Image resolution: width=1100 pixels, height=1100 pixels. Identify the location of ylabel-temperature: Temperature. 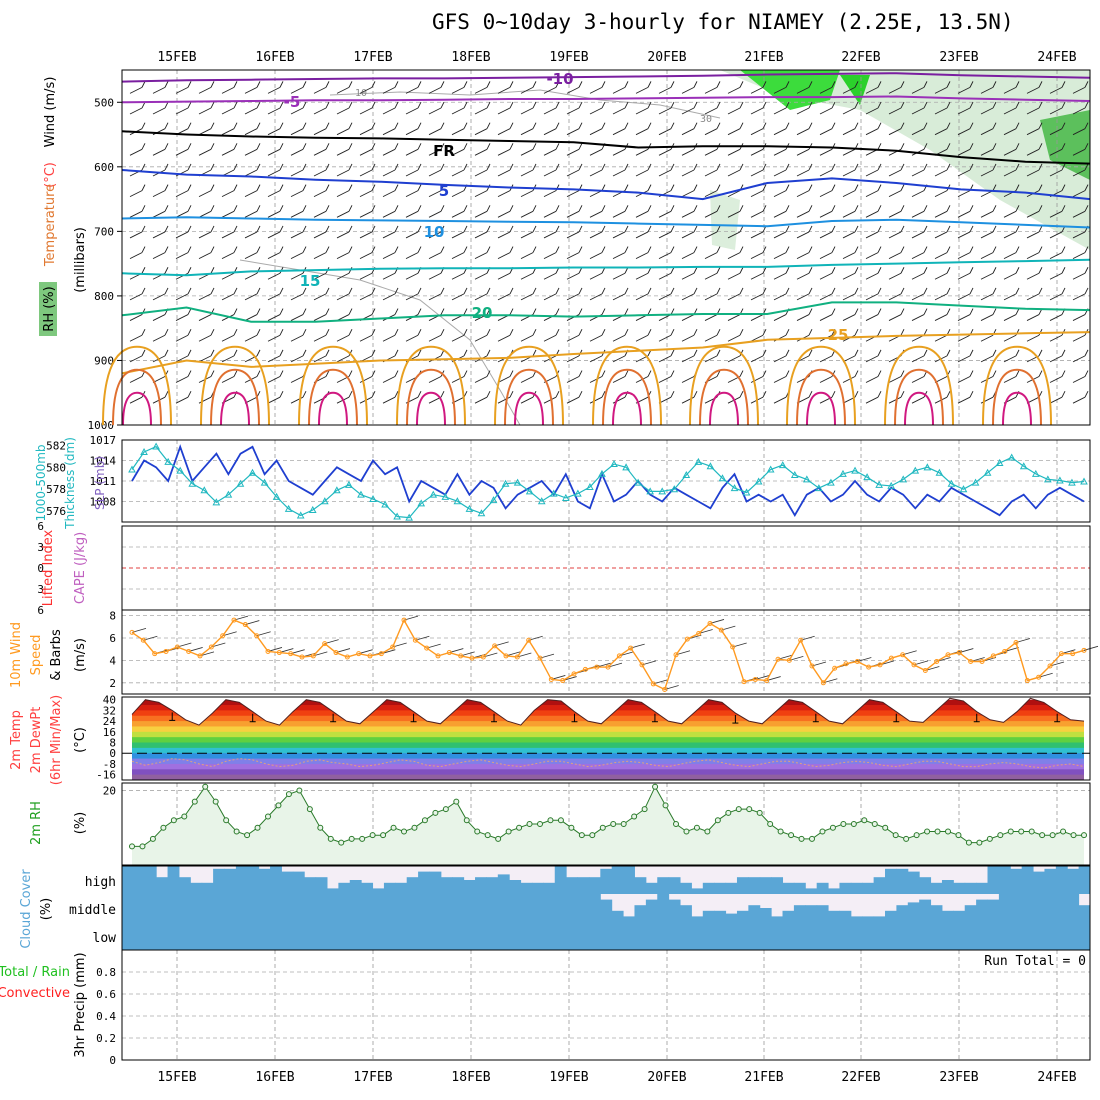
(50, 225).